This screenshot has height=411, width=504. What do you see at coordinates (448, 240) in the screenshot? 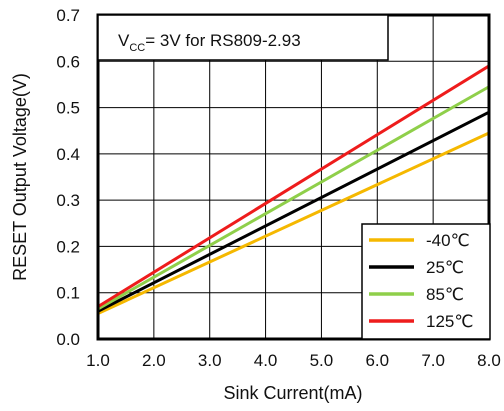
I see `legend-label: -40℃` at bounding box center [448, 240].